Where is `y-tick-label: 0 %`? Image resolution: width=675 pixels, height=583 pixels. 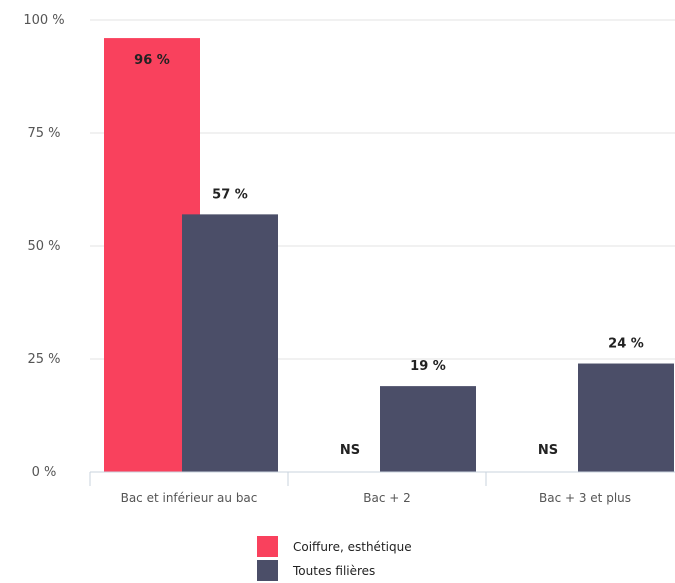 y-tick-label: 0 % is located at coordinates (44, 472).